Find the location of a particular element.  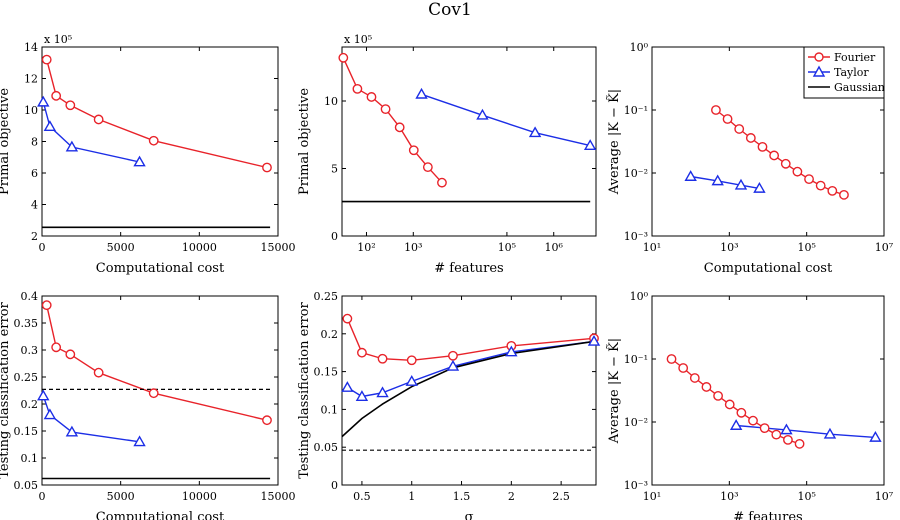

y-tick-label: 0.3 is located at coordinates (30, 350).